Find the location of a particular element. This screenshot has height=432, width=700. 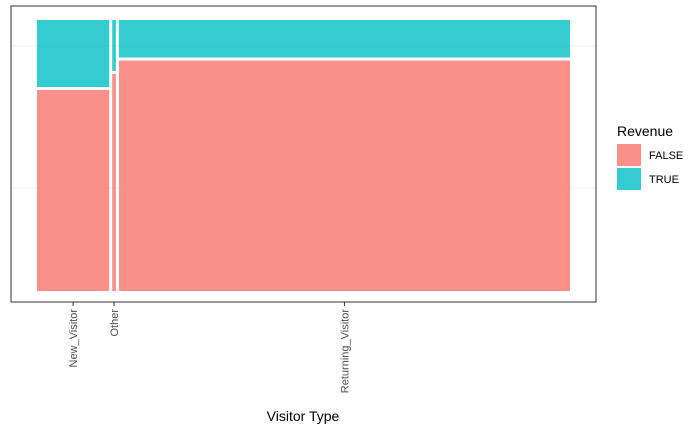

tile-returning-visitor-true is located at coordinates (344, 39).